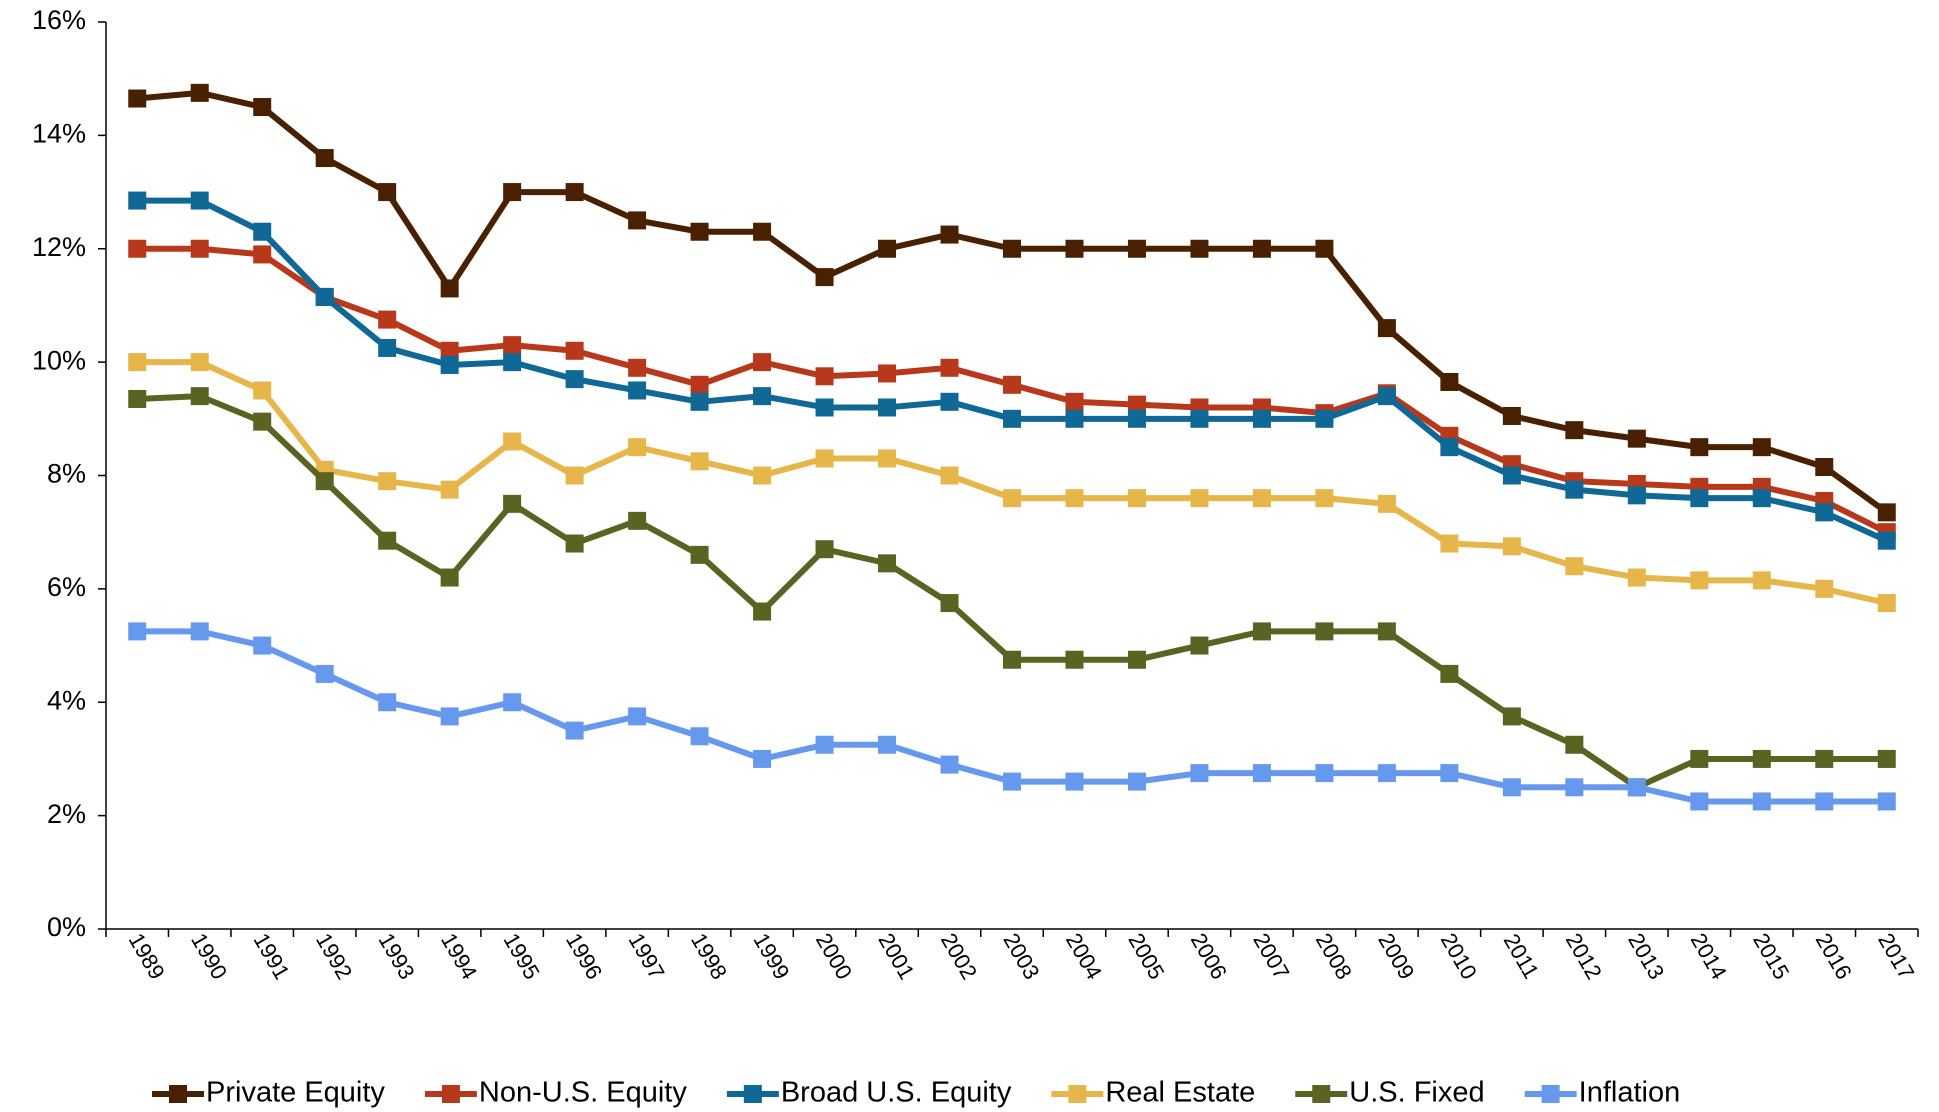  I want to click on x-tick-label: 2017, so click(1896, 956).